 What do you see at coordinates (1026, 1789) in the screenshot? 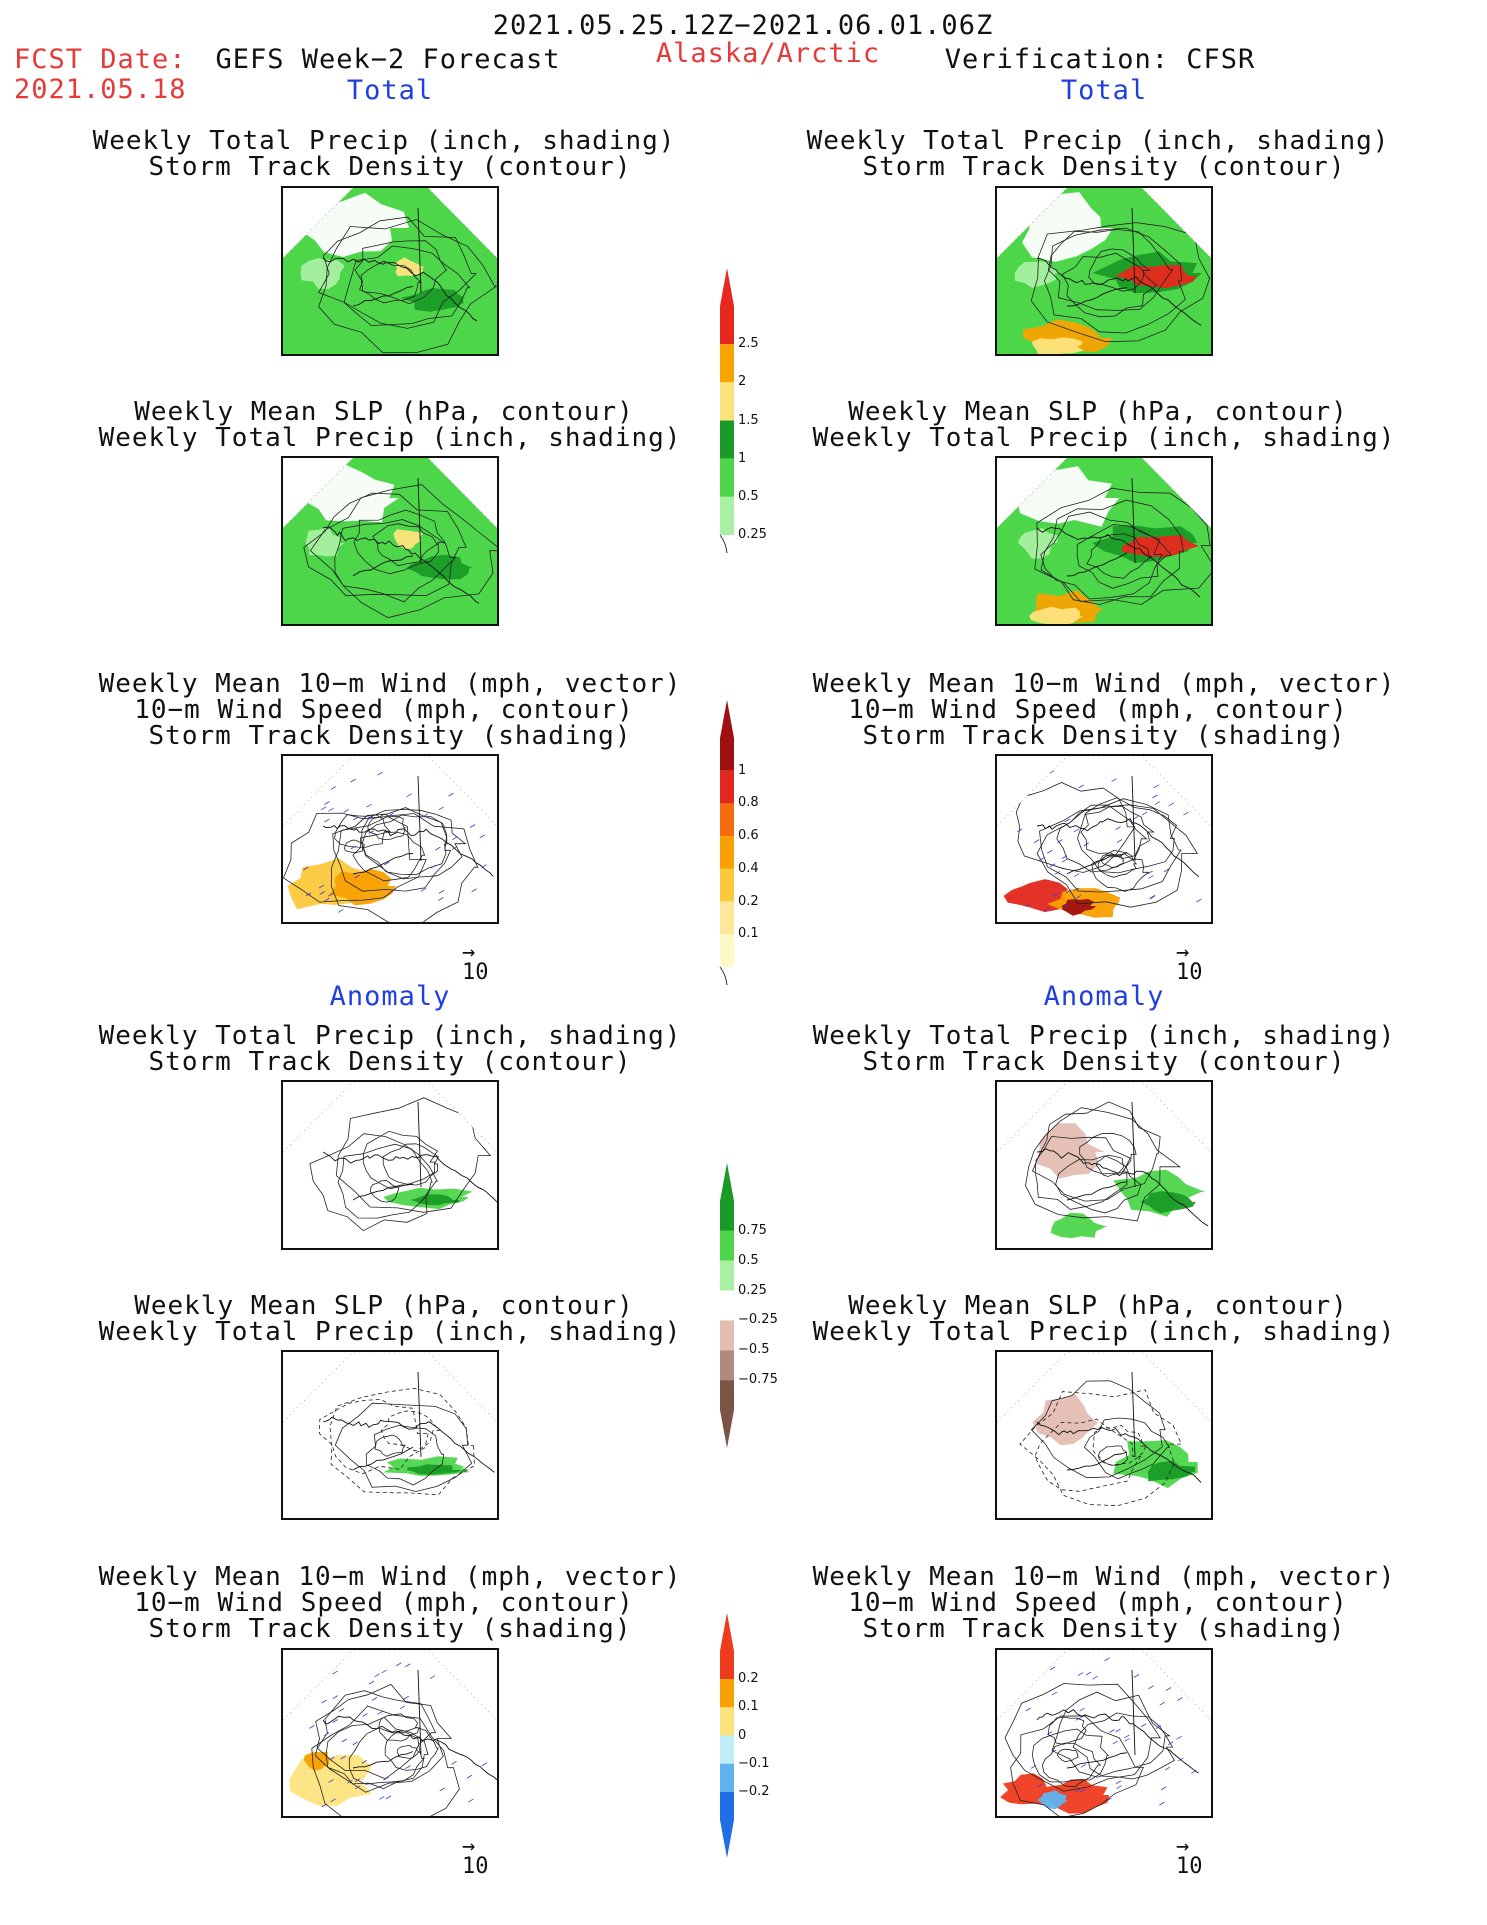
I see `storm-track-anomaly-area` at bounding box center [1026, 1789].